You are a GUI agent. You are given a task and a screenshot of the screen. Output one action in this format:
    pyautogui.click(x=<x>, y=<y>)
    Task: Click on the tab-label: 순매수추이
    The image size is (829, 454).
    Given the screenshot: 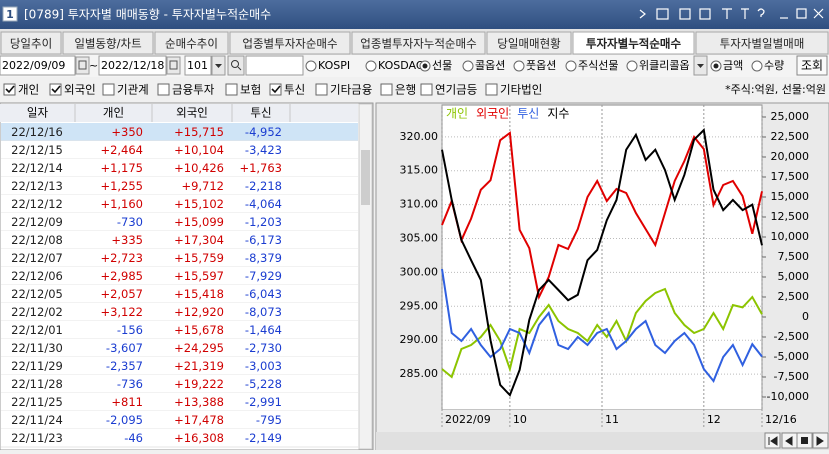 What is the action you would take?
    pyautogui.click(x=191, y=44)
    